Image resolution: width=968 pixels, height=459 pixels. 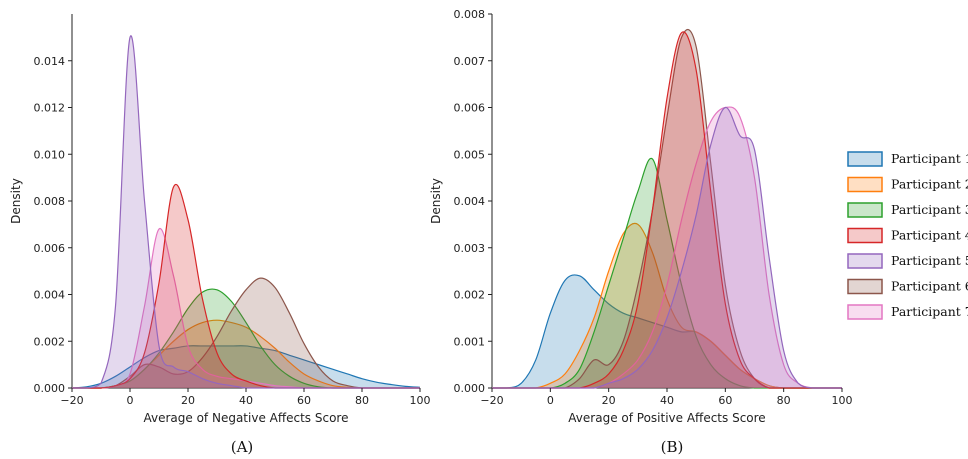 What do you see at coordinates (50, 154) in the screenshot?
I see `y-tick-label: 0.010` at bounding box center [50, 154].